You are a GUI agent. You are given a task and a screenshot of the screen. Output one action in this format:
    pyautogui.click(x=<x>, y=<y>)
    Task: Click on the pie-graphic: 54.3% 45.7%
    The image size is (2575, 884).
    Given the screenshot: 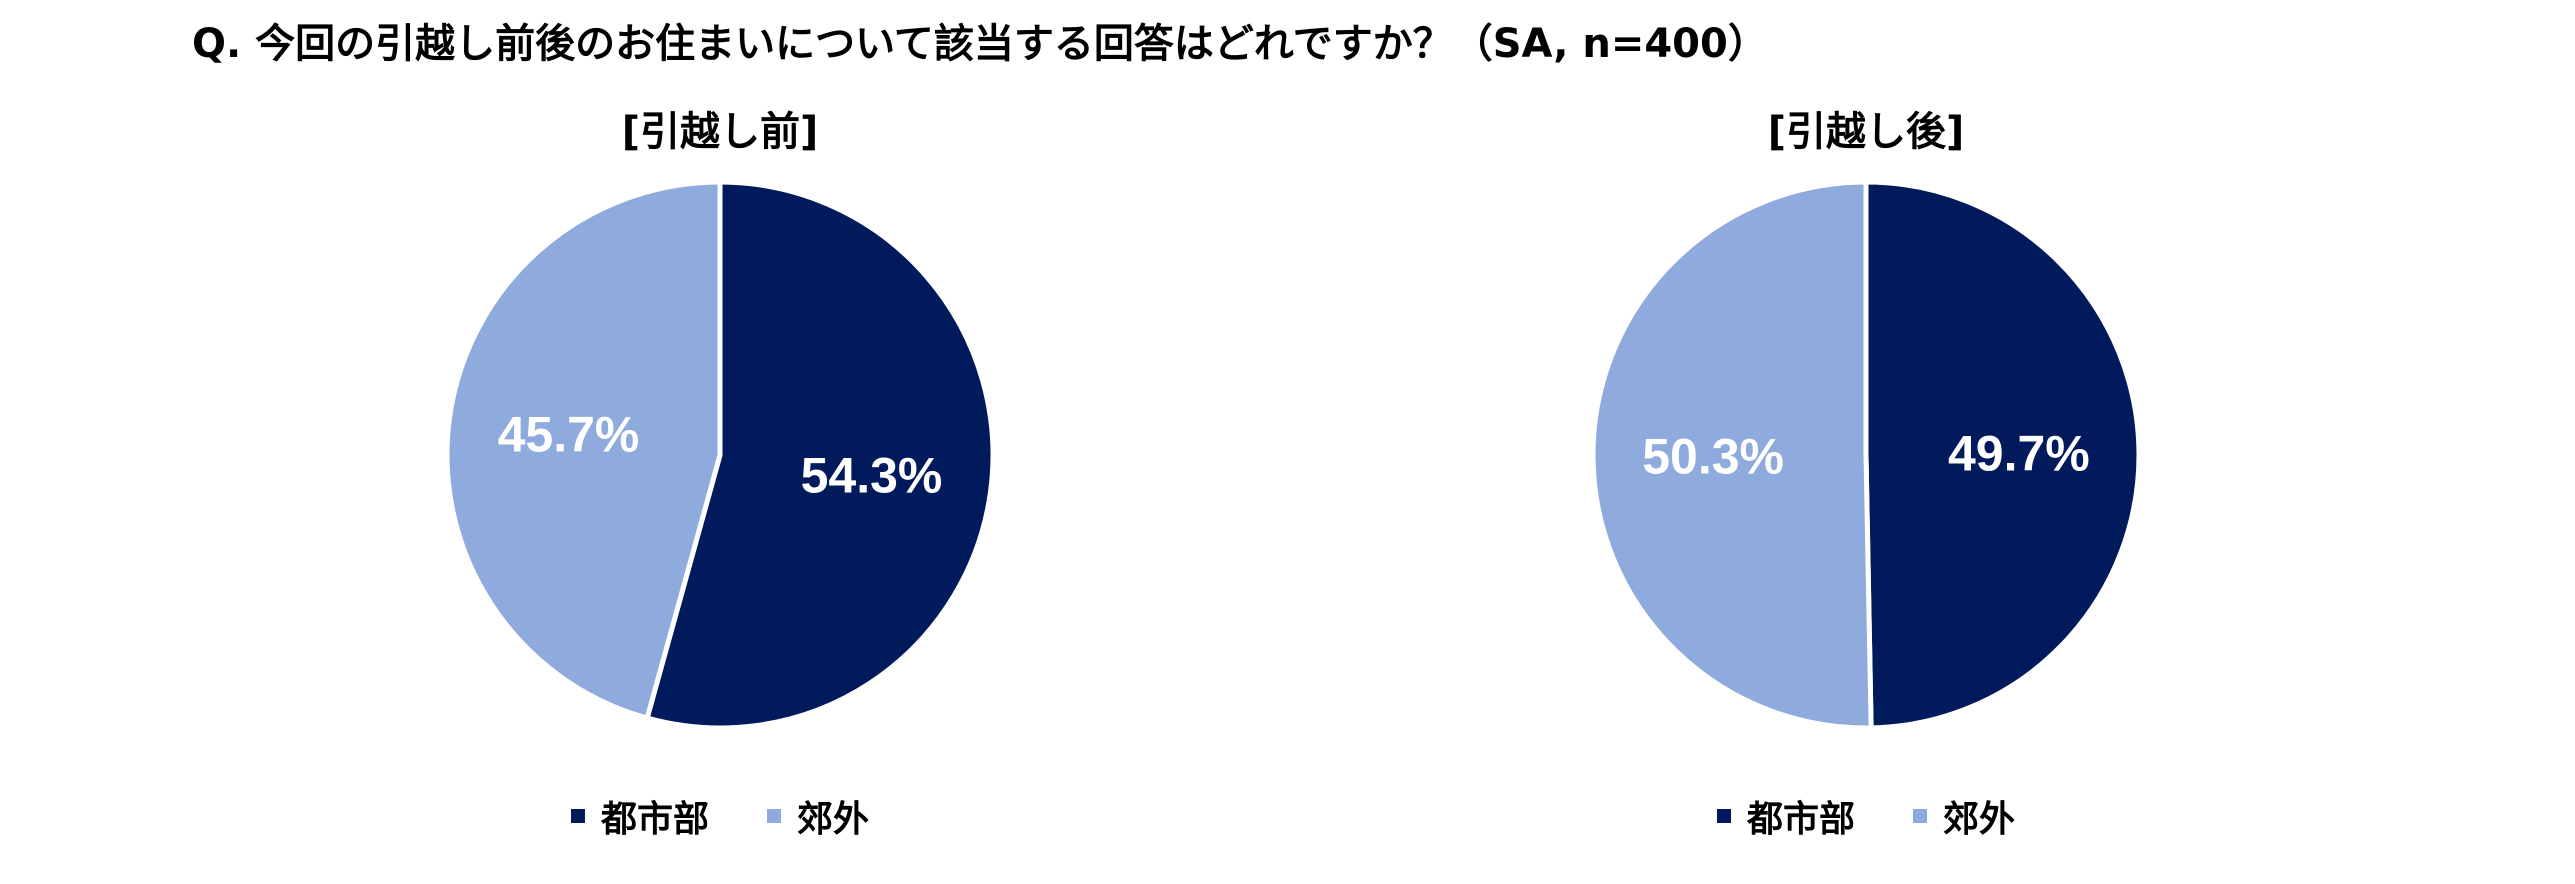 What is the action you would take?
    pyautogui.click(x=720, y=455)
    